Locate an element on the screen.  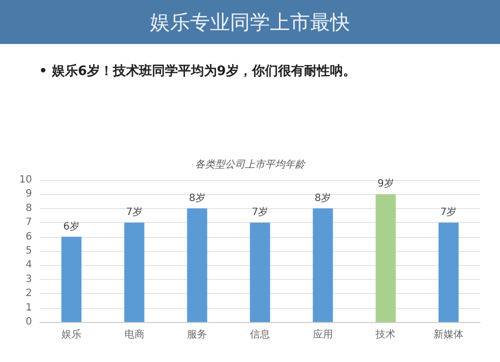
x-tick-label: 服务 is located at coordinates (197, 334).